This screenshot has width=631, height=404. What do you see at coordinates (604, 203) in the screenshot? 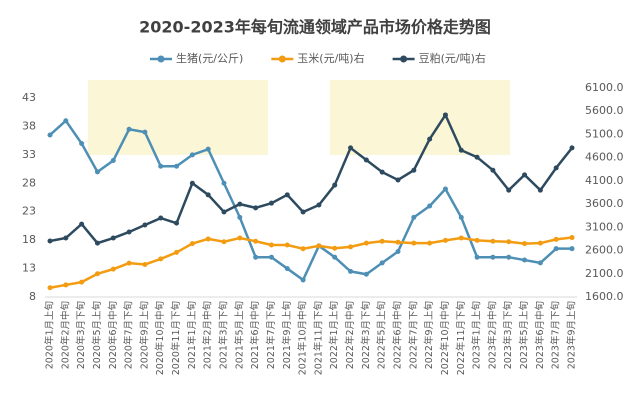
I see `y2-tick-label: 3600.0` at bounding box center [604, 203].